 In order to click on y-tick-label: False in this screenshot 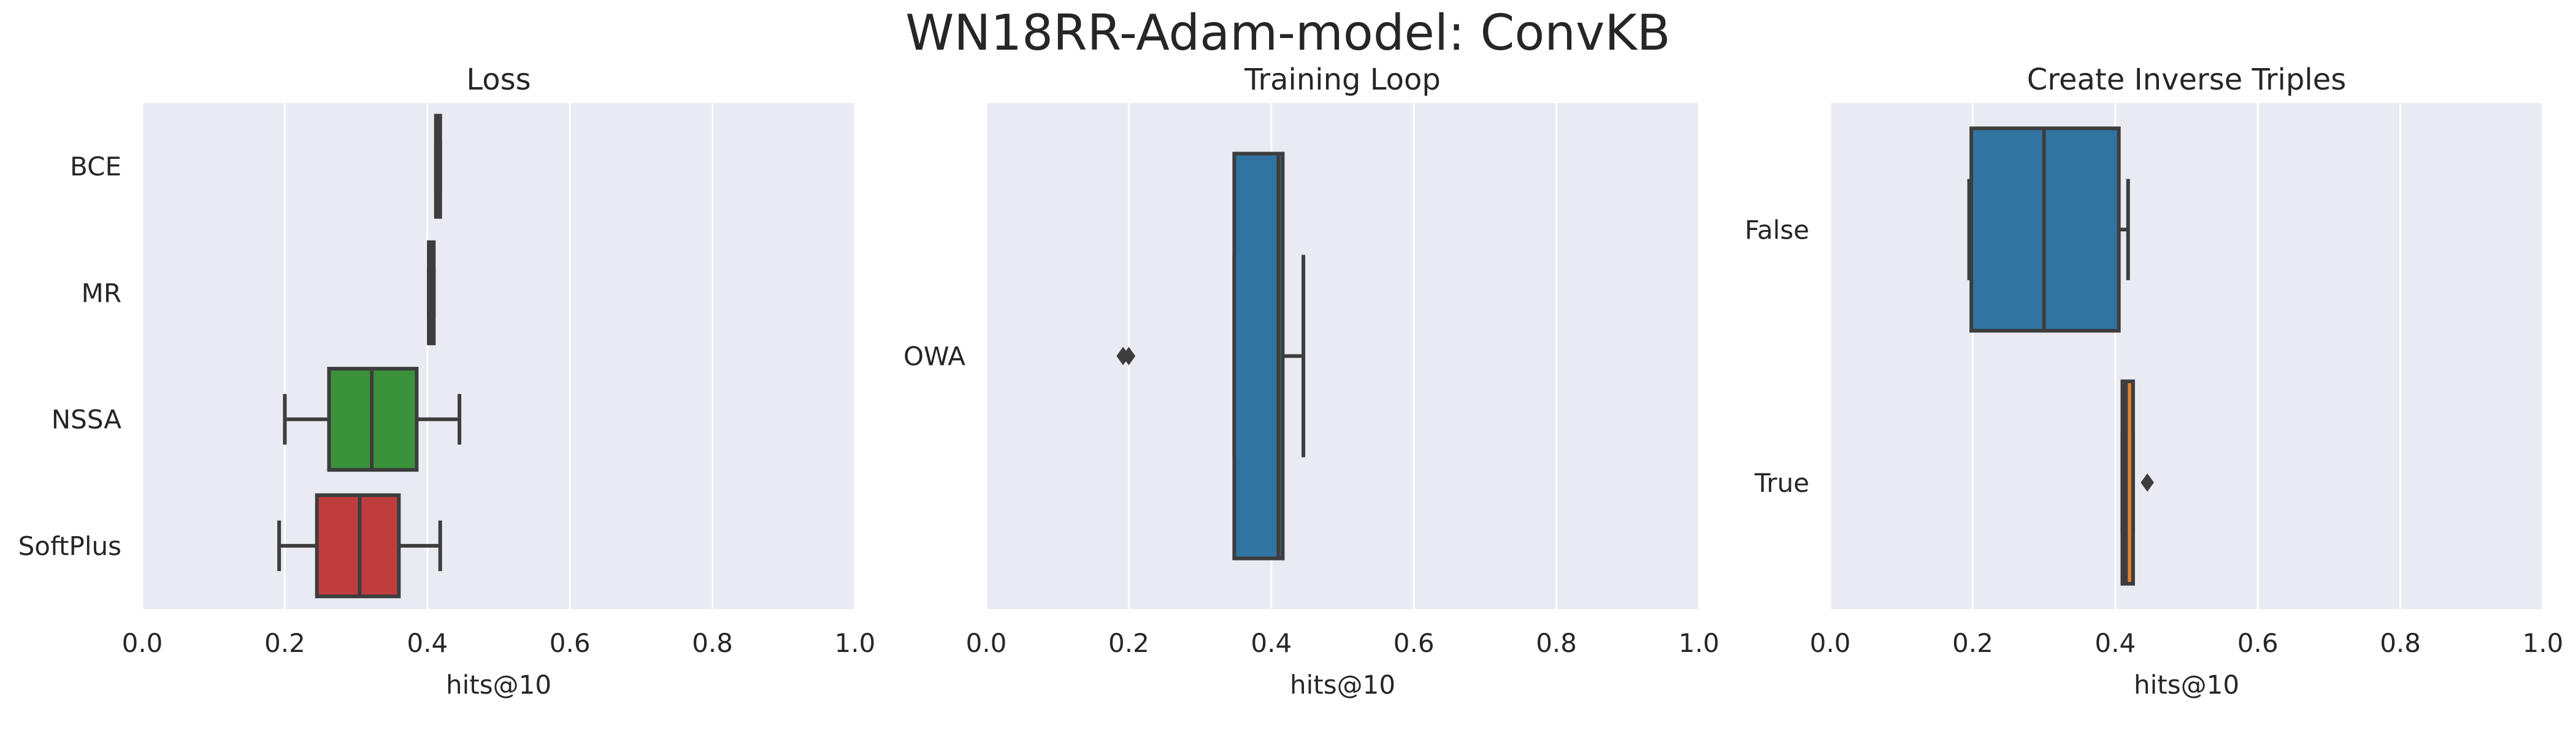, I will do `click(1777, 230)`.